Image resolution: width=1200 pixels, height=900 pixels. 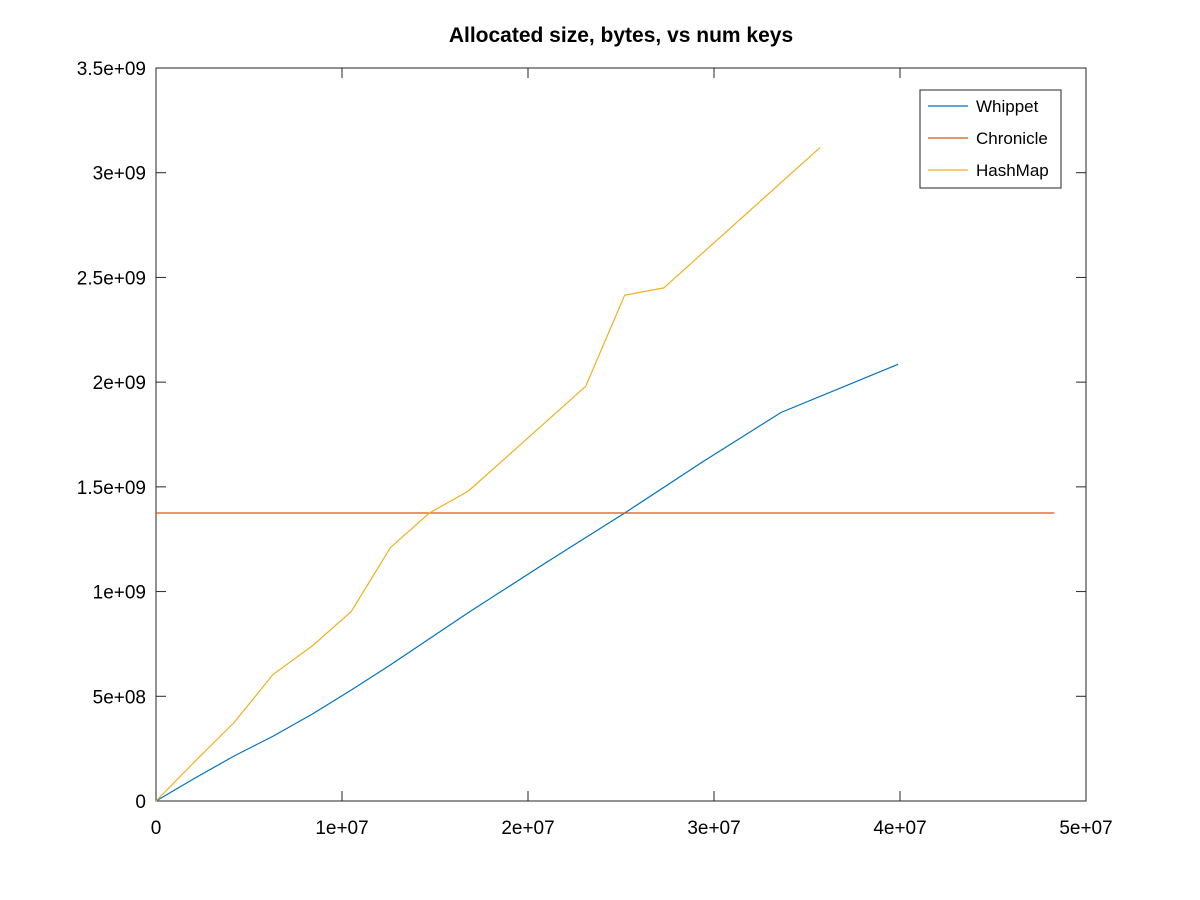 What do you see at coordinates (1007, 106) in the screenshot?
I see `legend-label-whippet: Whippet` at bounding box center [1007, 106].